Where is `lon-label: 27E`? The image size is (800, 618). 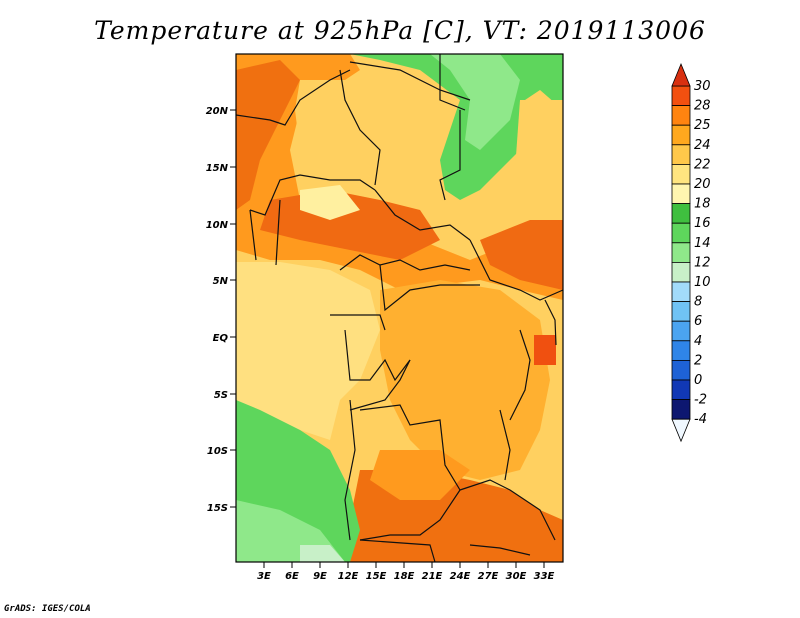 lon-label: 27E is located at coordinates (488, 576).